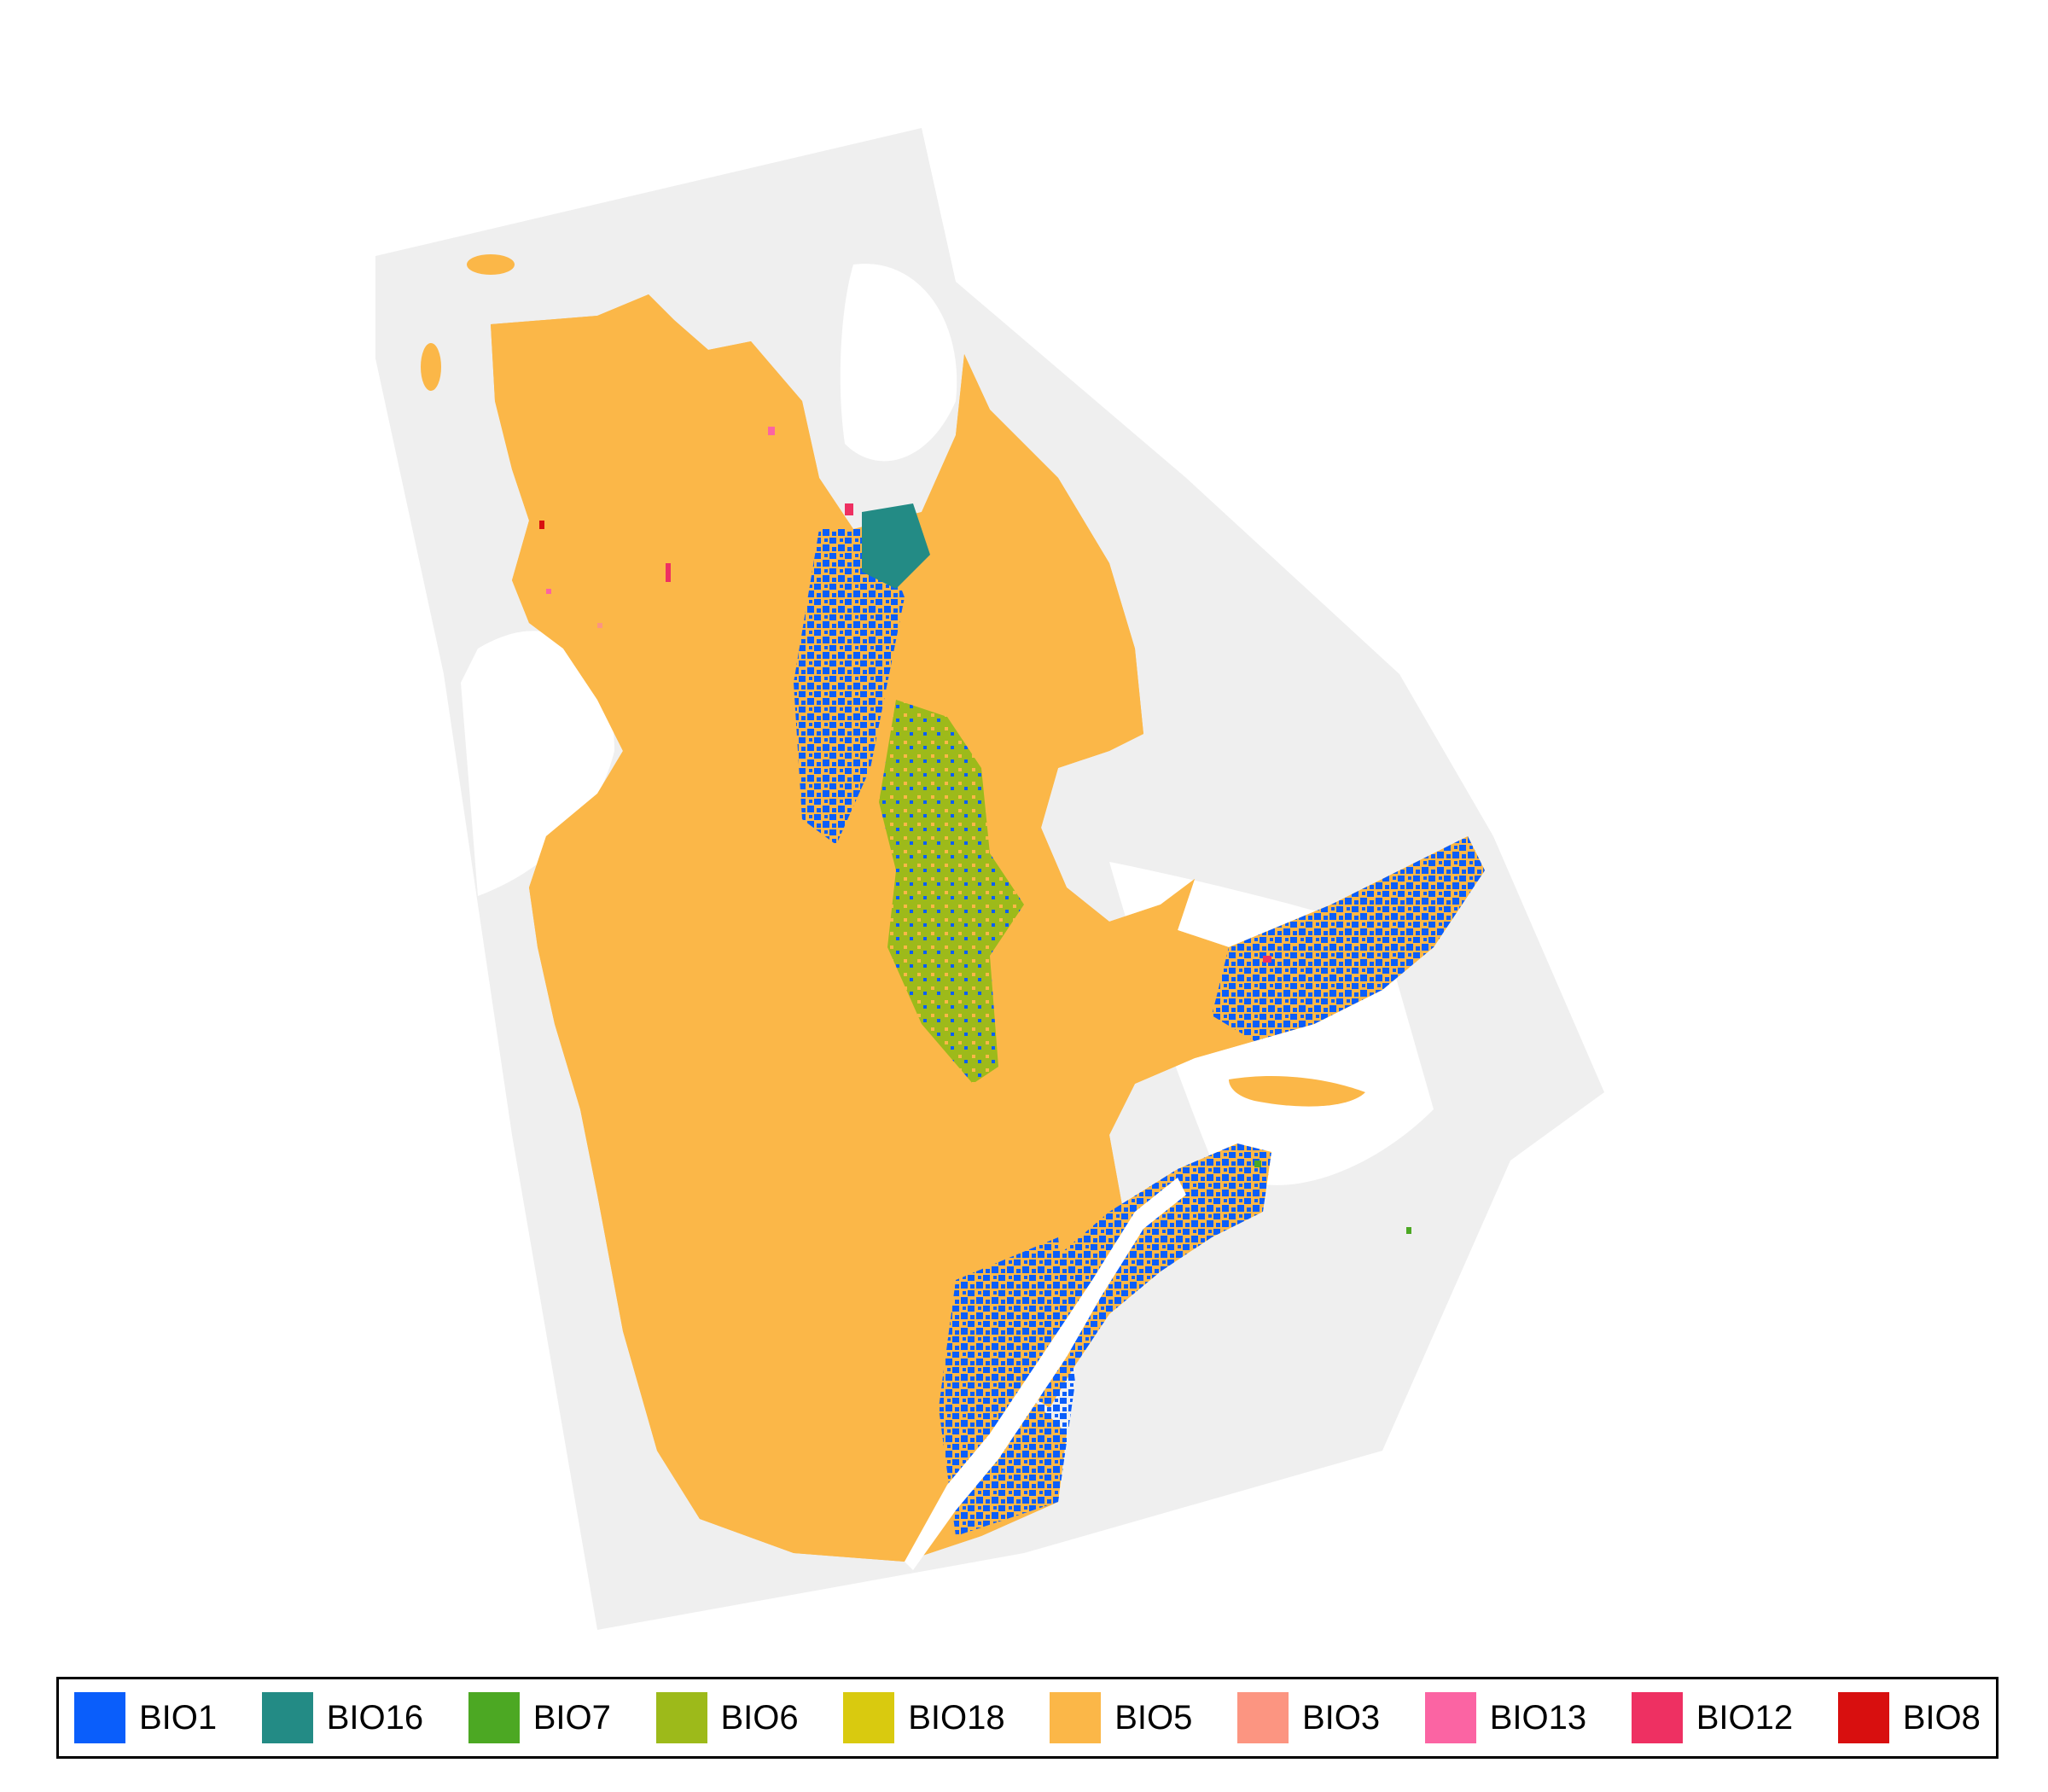  I want to click on legend-item-bio12: BIO12, so click(1712, 1717).